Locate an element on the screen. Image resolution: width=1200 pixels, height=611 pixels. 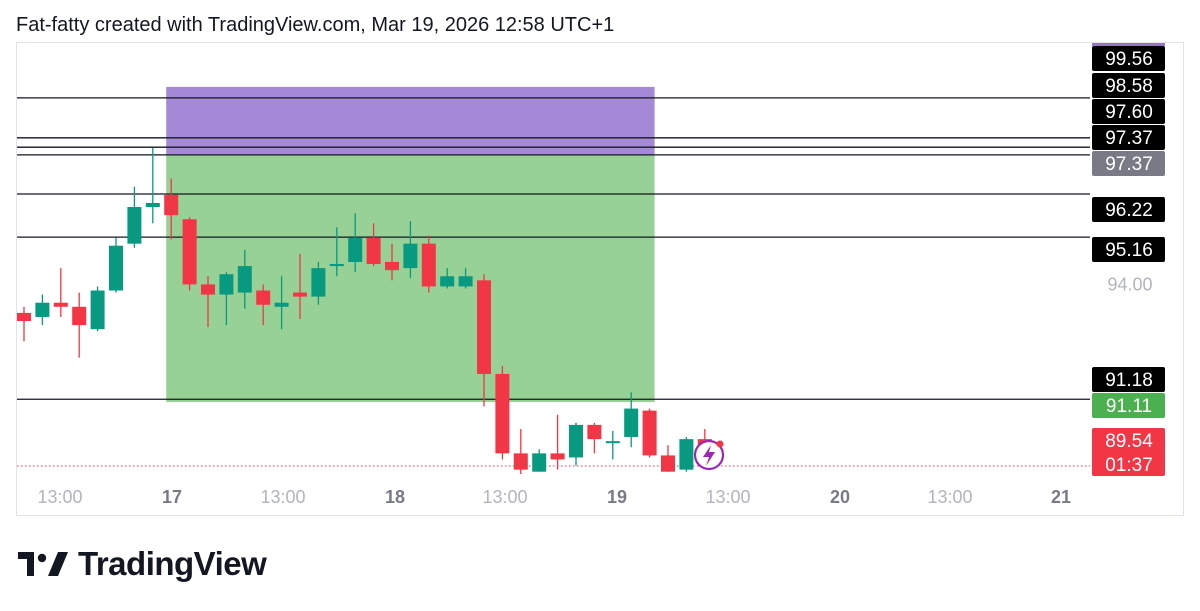
x-tick-label: 18 is located at coordinates (395, 497).